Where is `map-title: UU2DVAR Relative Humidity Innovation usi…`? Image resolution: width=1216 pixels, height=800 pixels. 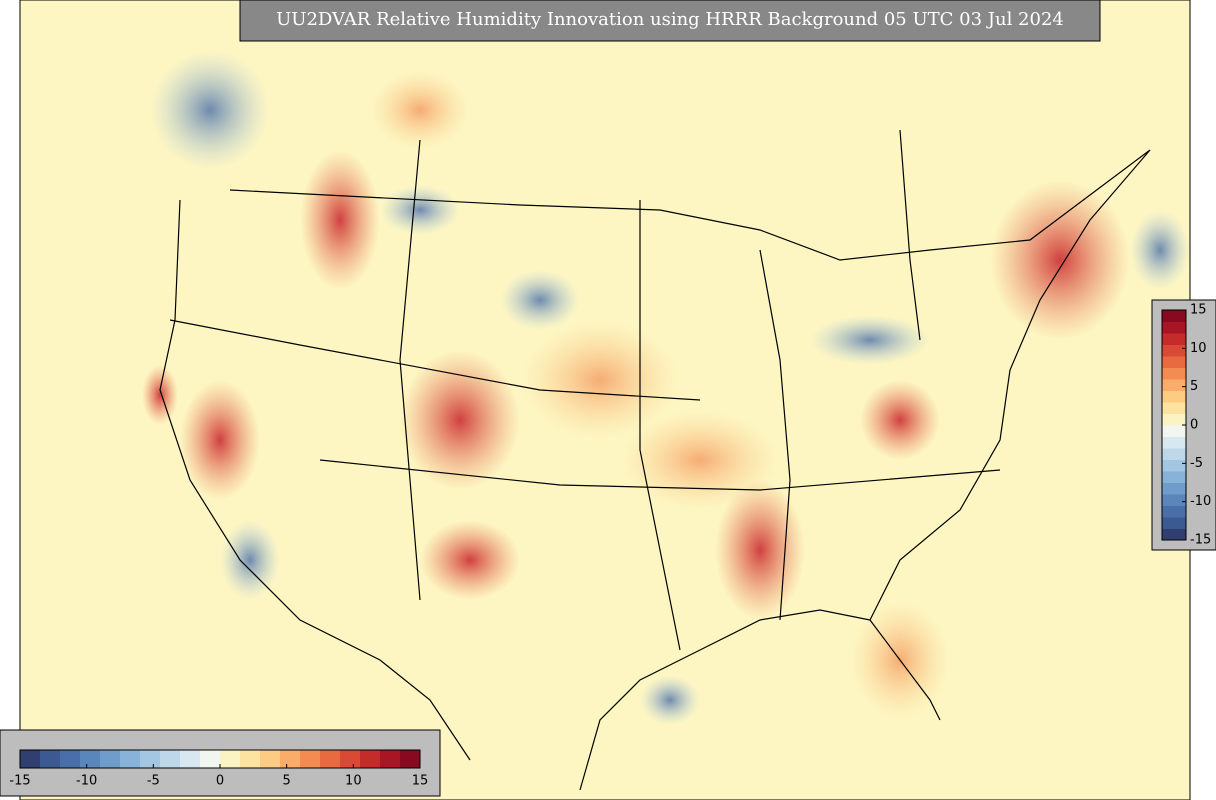
map-title: UU2DVAR Relative Humidity Innovation usi… is located at coordinates (670, 19).